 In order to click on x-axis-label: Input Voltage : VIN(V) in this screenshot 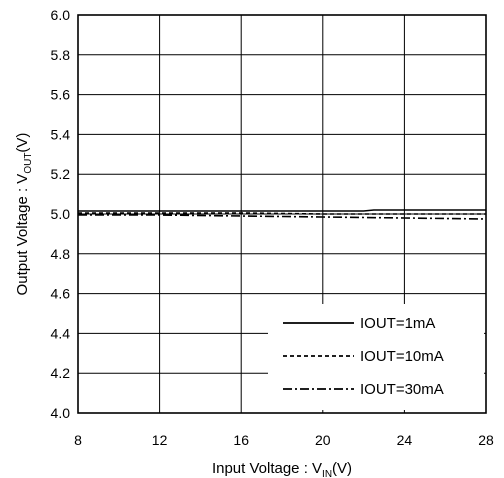, I will do `click(282, 469)`.